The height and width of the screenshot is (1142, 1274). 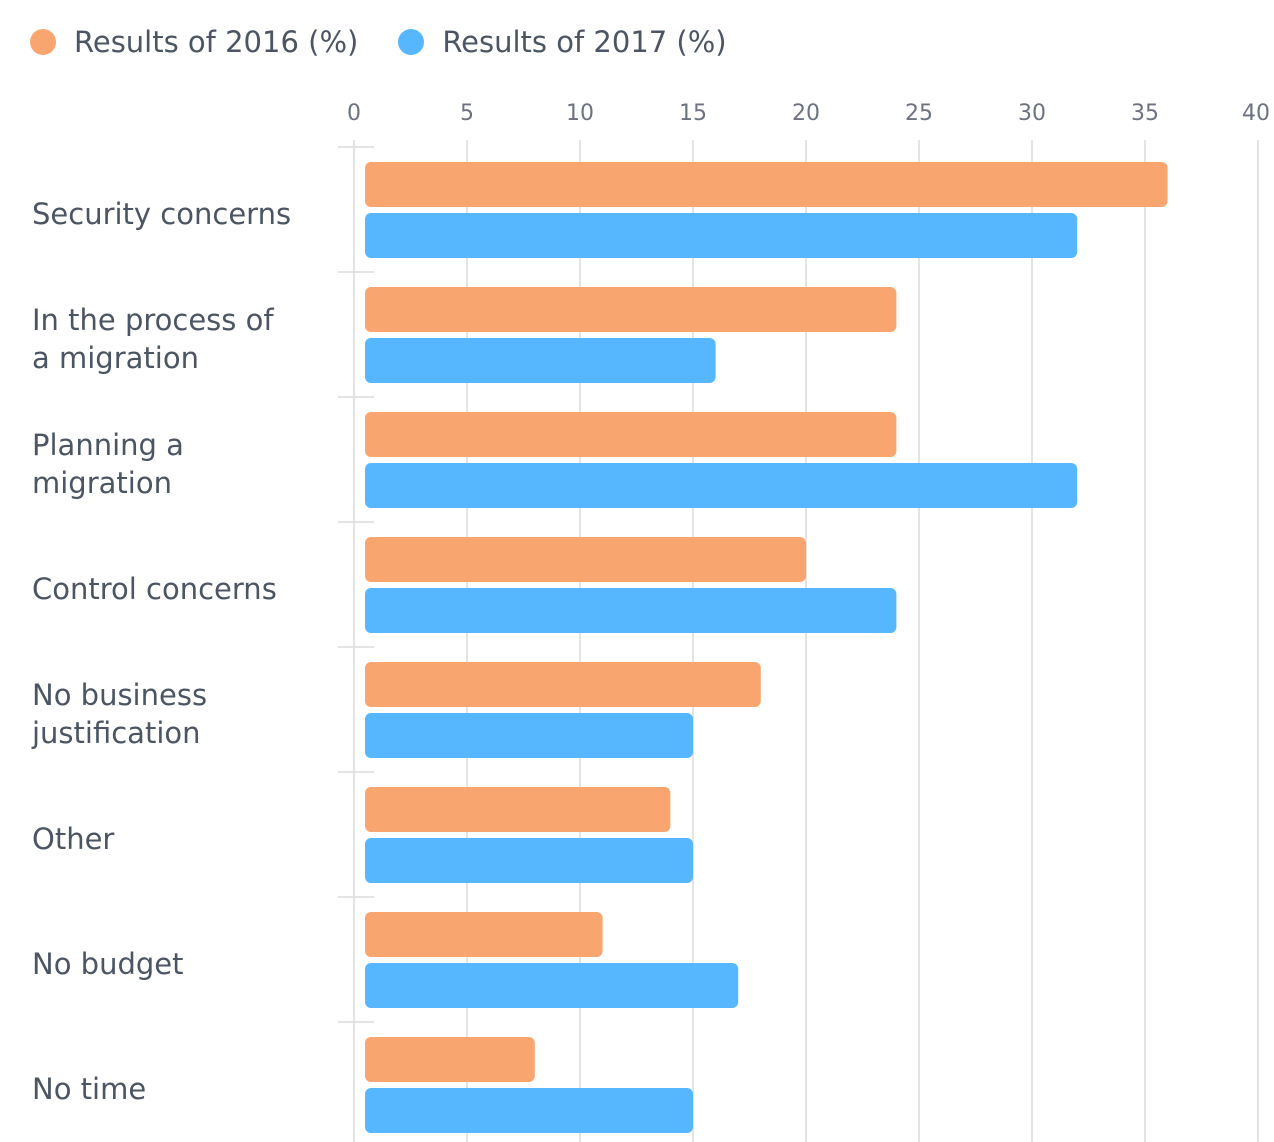 I want to click on category-label-3: Planning a migration, so click(x=108, y=464).